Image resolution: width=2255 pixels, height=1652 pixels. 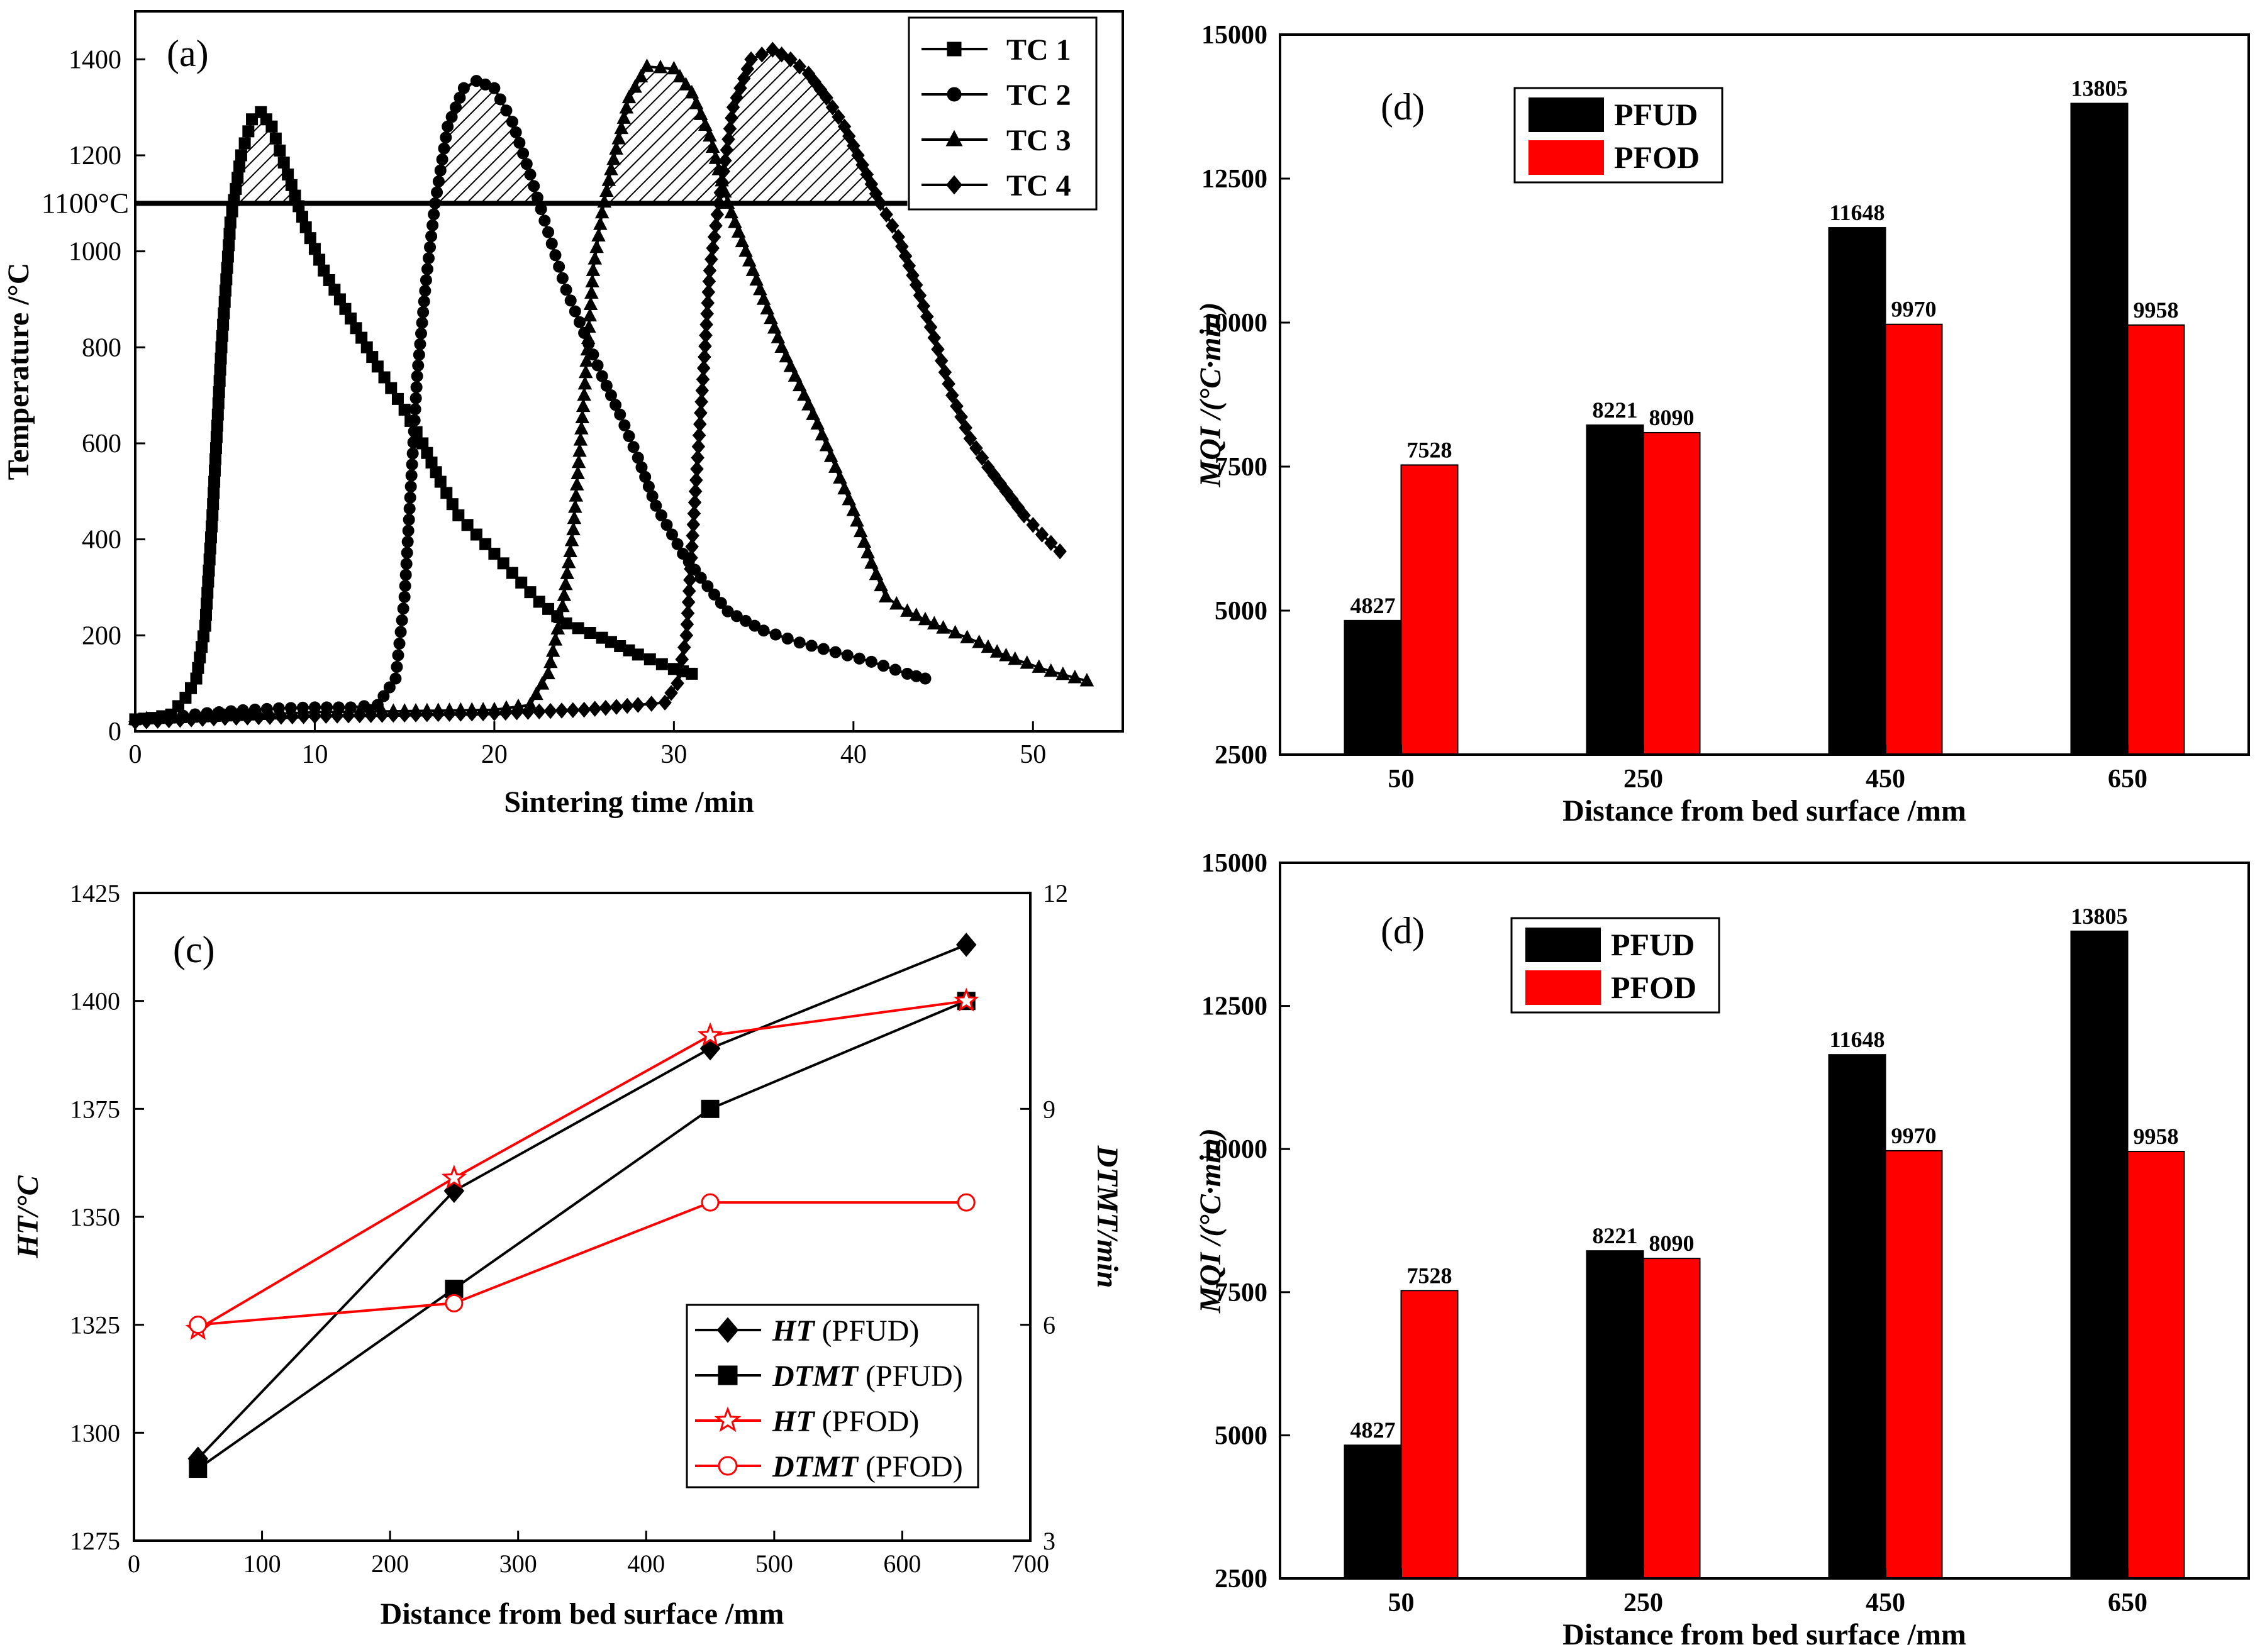 I want to click on marker-ht-pfod, so click(x=966, y=999).